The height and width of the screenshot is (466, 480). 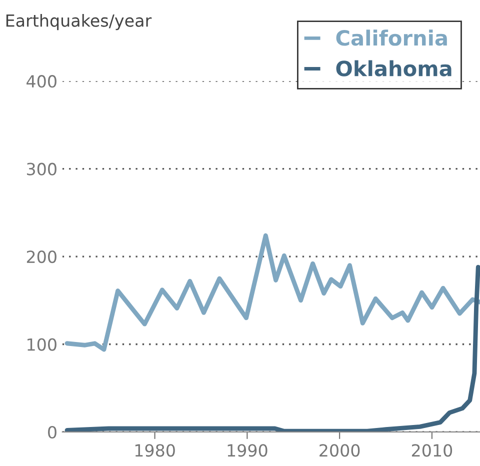 What do you see at coordinates (391, 38) in the screenshot?
I see `legend-label: California` at bounding box center [391, 38].